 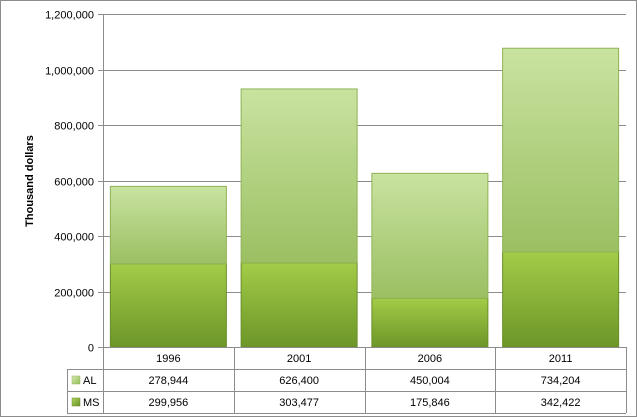 I want to click on legend-label-al: AL, so click(x=89, y=381).